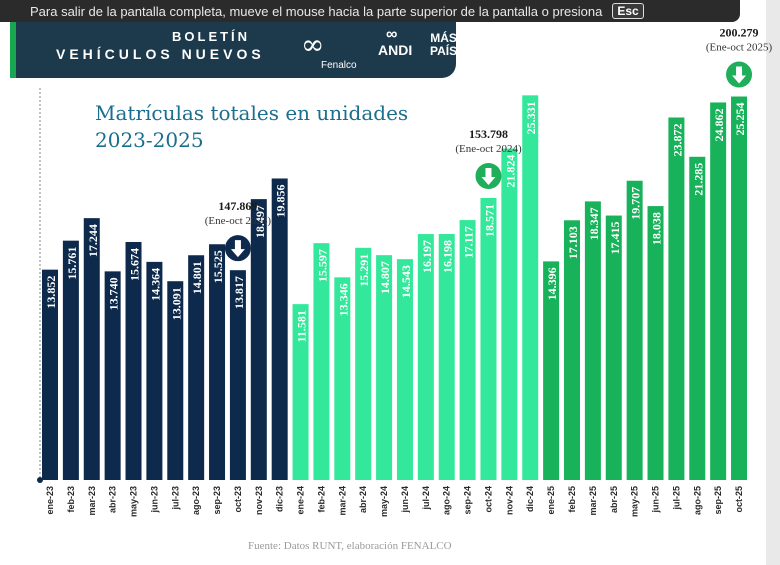  I want to click on x-tick-label: dic-24, so click(530, 499).